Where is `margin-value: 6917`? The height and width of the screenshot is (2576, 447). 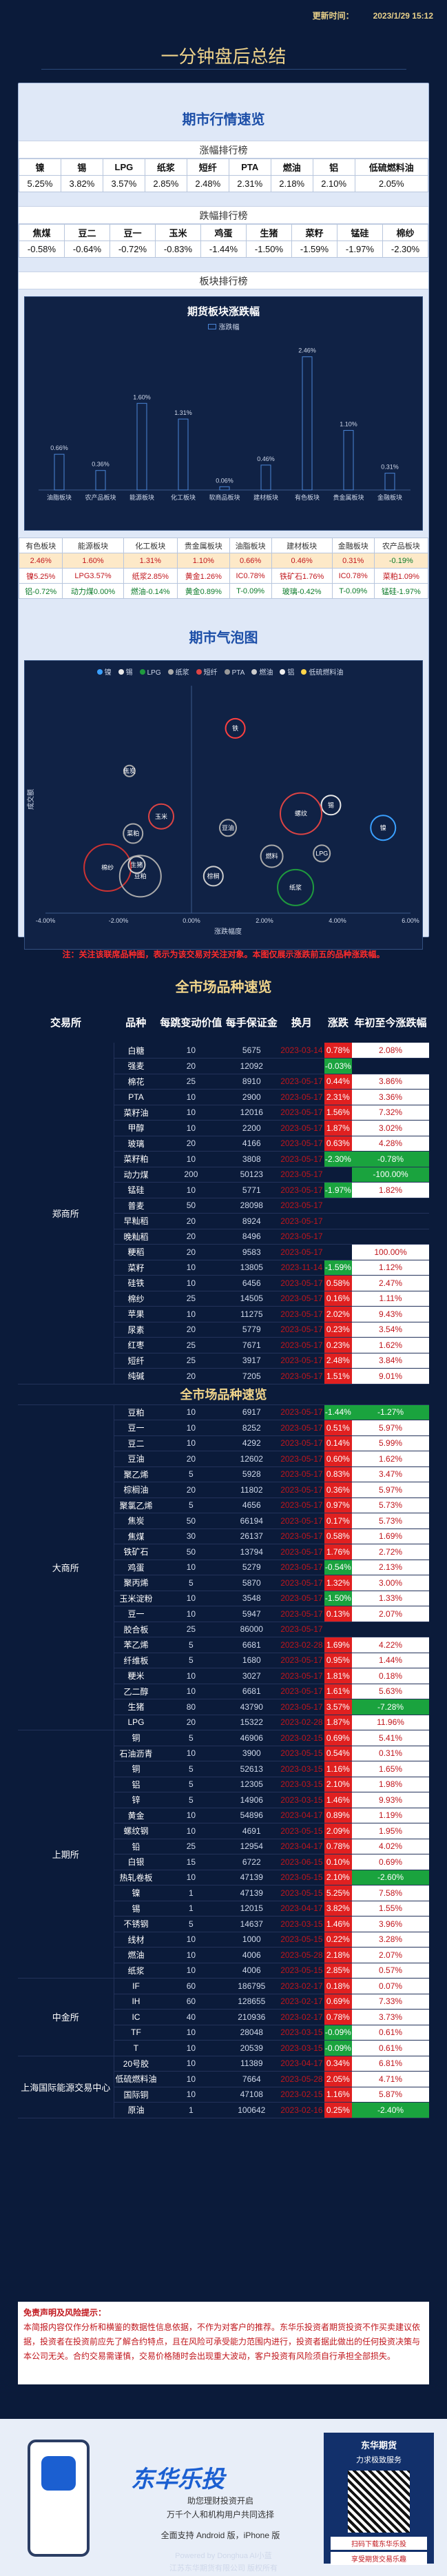
margin-value: 6917 is located at coordinates (252, 1412).